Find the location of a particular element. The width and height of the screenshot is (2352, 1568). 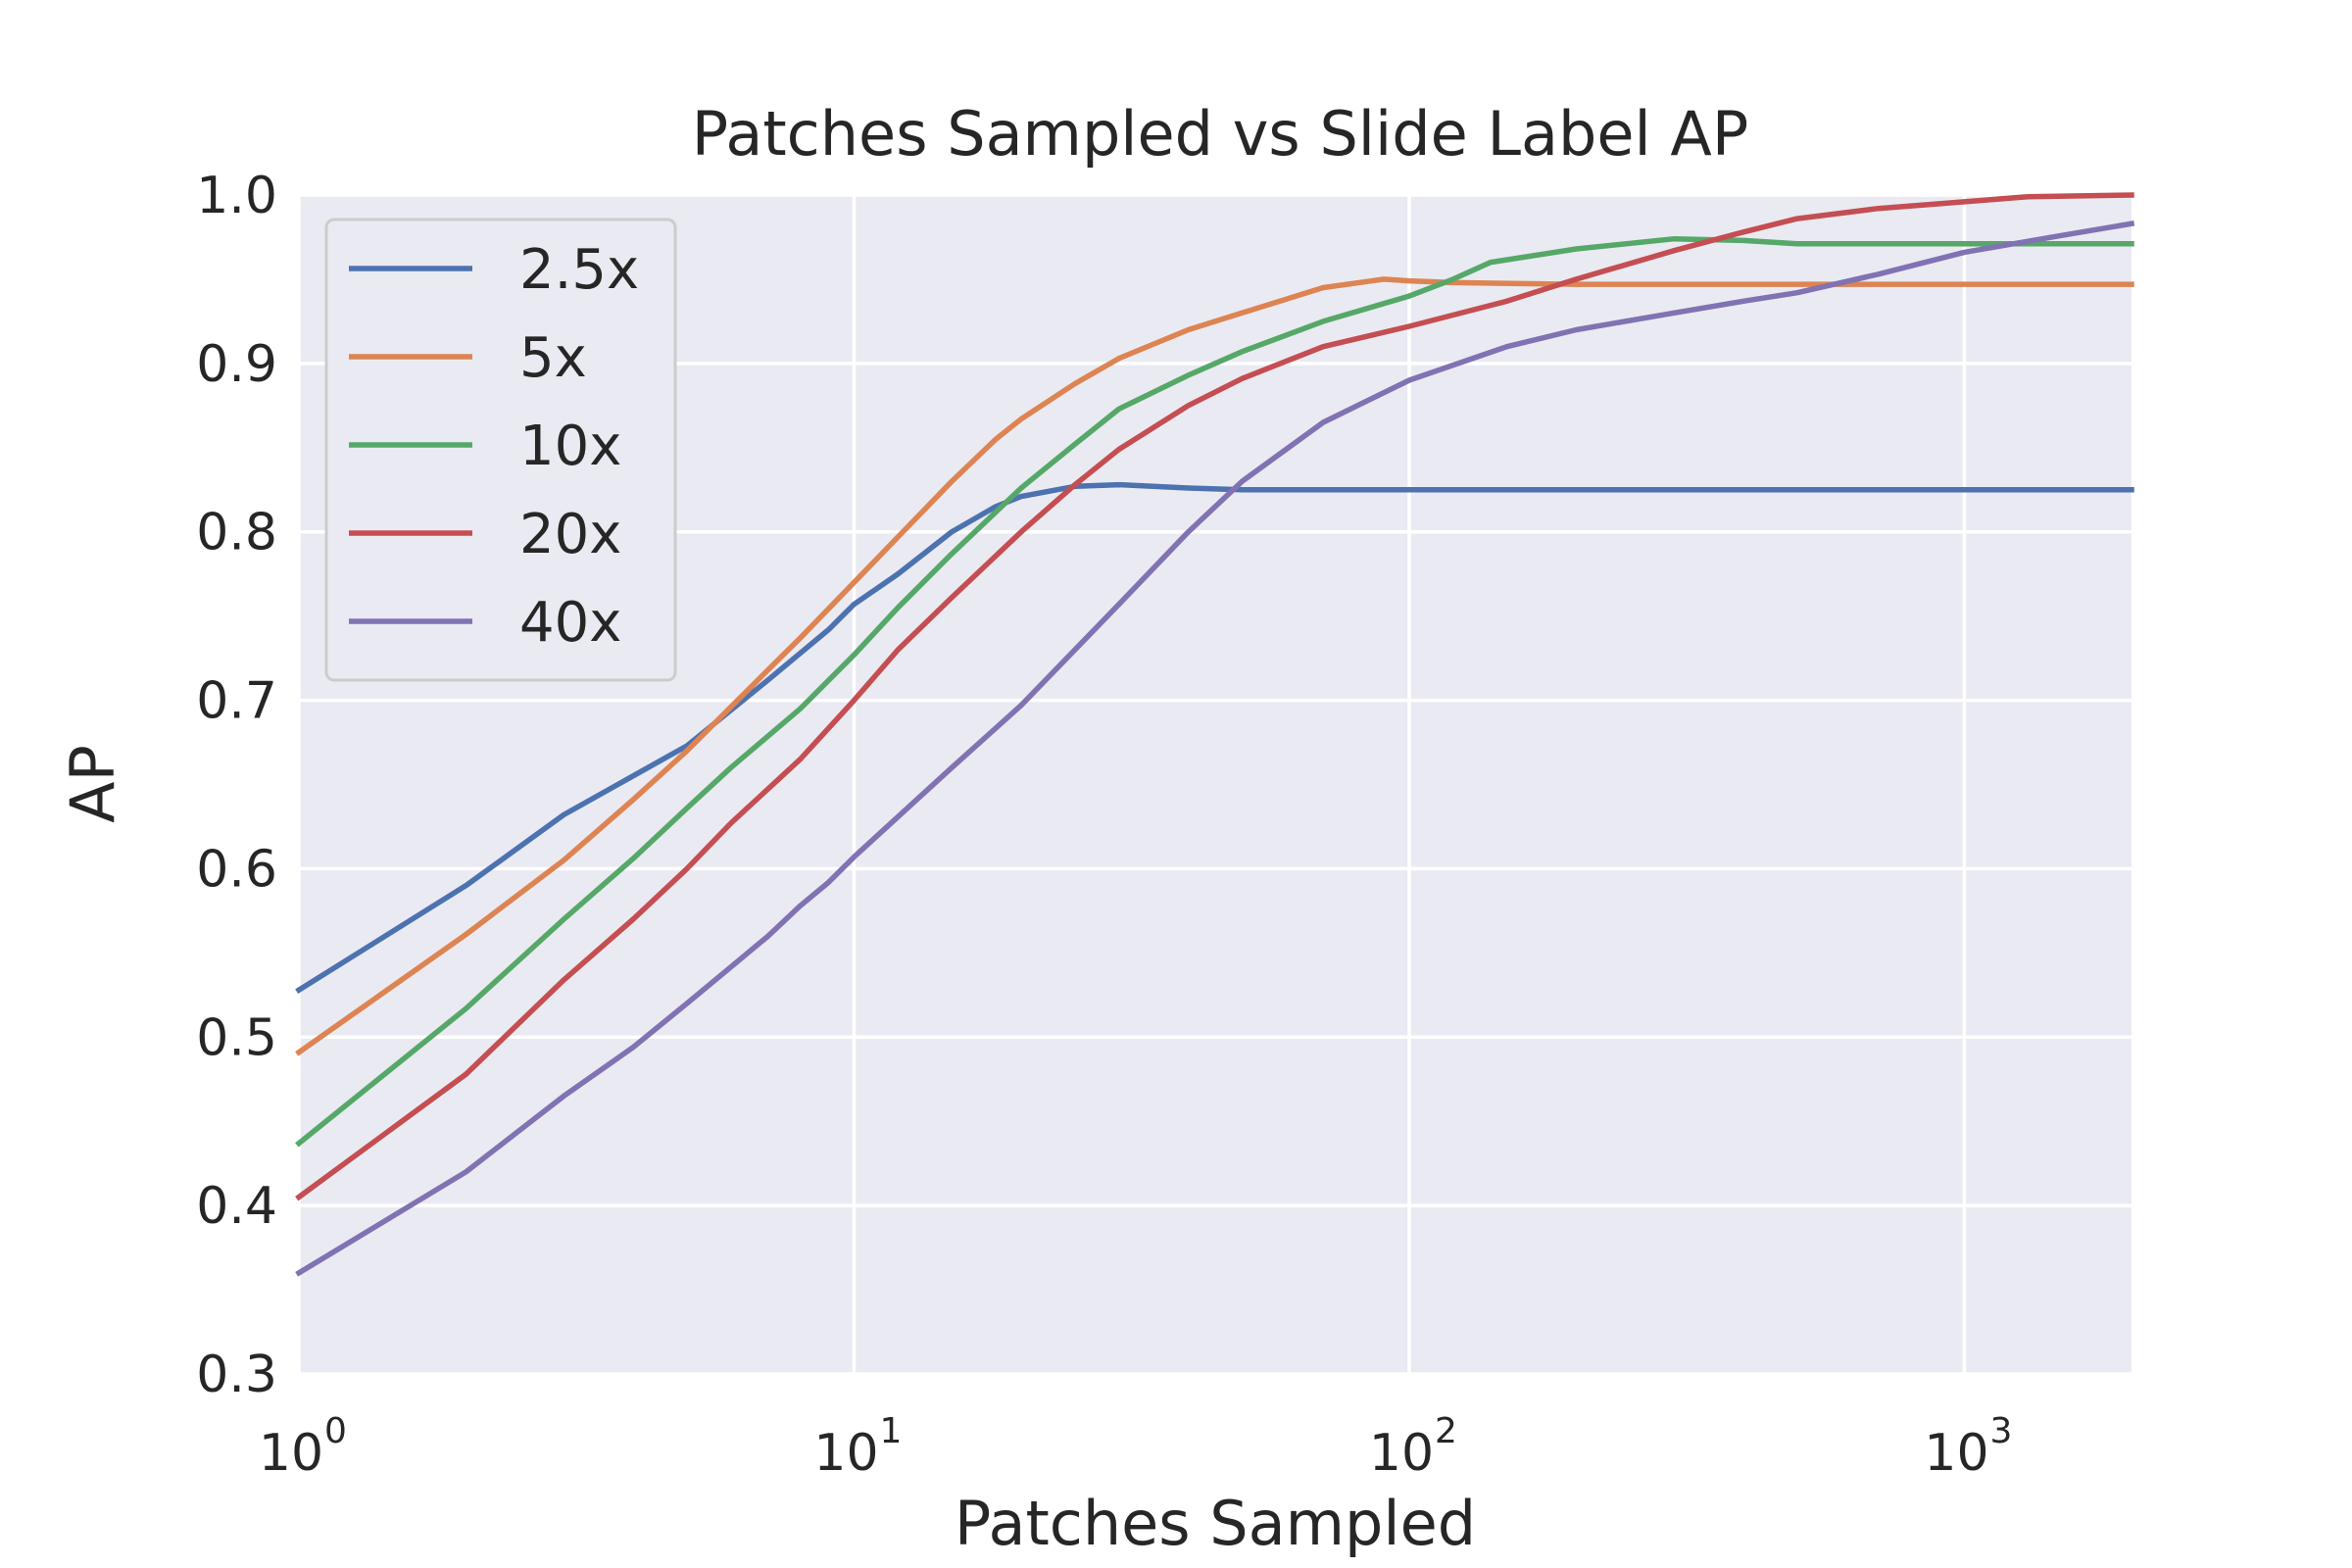

x-tick-label: 10 3 is located at coordinates (1968, 1447).